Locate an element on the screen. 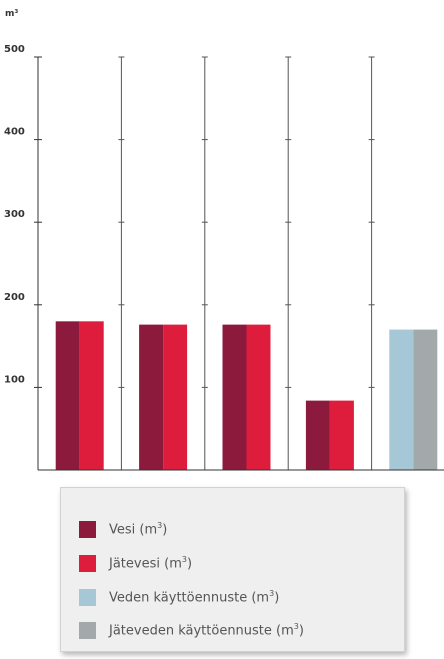  bar-vesi-2018 is located at coordinates (234, 397).